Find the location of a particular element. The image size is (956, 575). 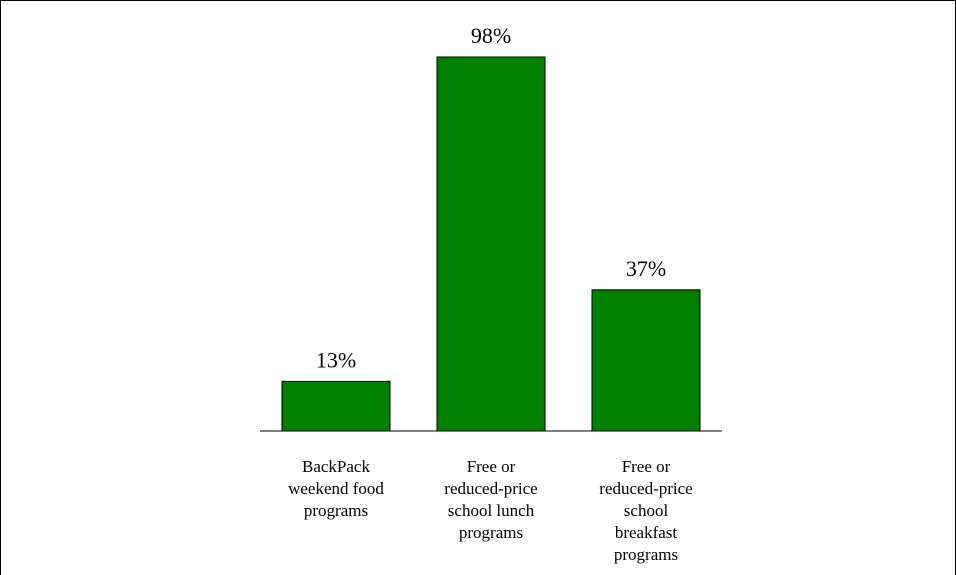

data-label-0: 13% is located at coordinates (336, 359).